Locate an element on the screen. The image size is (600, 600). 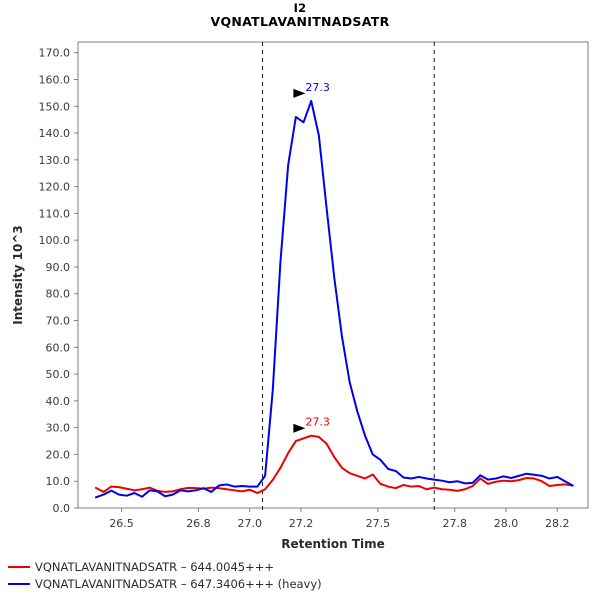
peak-annotations: 27.3 27.3 is located at coordinates (311, 257).